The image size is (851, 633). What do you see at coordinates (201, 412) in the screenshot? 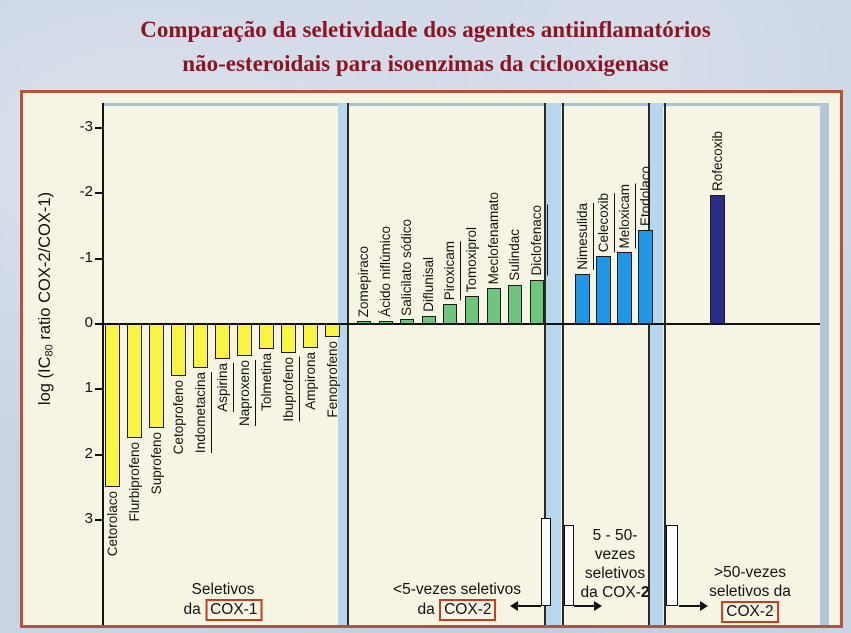
I see `bar-label-indometacina: Indometacina` at bounding box center [201, 412].